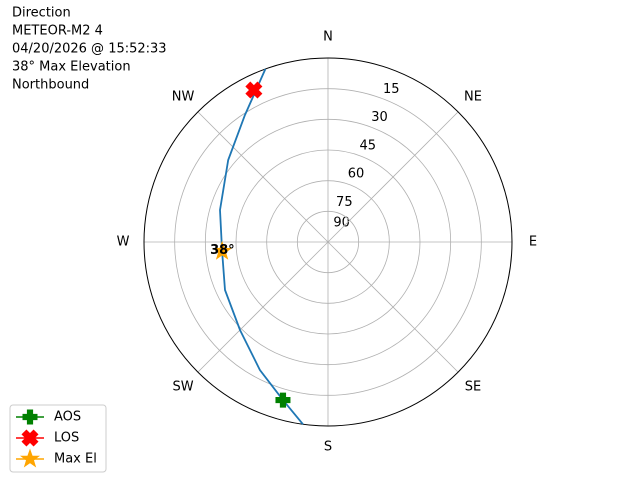 This screenshot has height=480, width=640. Describe the element at coordinates (75, 459) in the screenshot. I see `legend-label: Max El` at that location.